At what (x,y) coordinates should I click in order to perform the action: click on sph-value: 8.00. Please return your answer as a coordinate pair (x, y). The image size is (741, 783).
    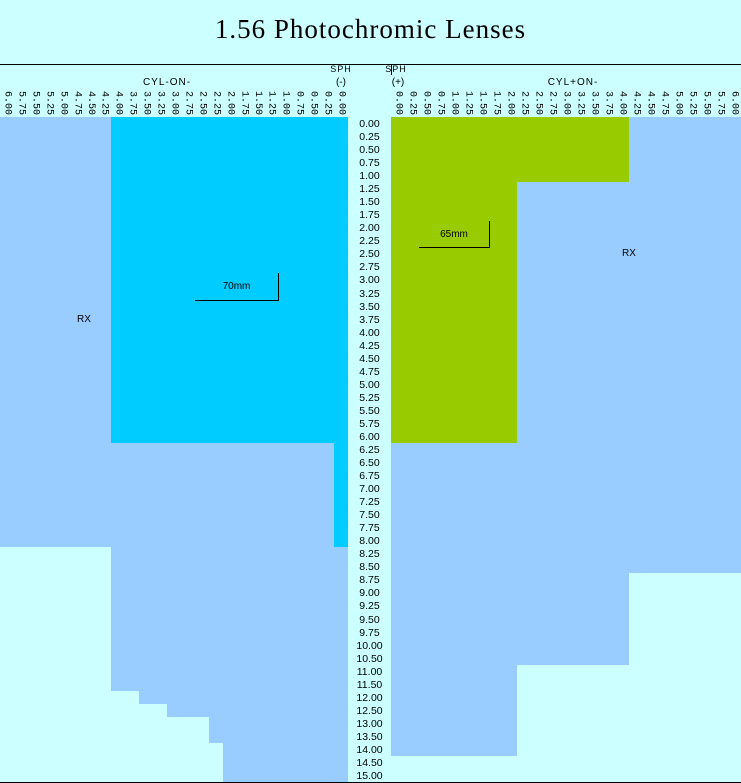
    Looking at the image, I should click on (370, 541).